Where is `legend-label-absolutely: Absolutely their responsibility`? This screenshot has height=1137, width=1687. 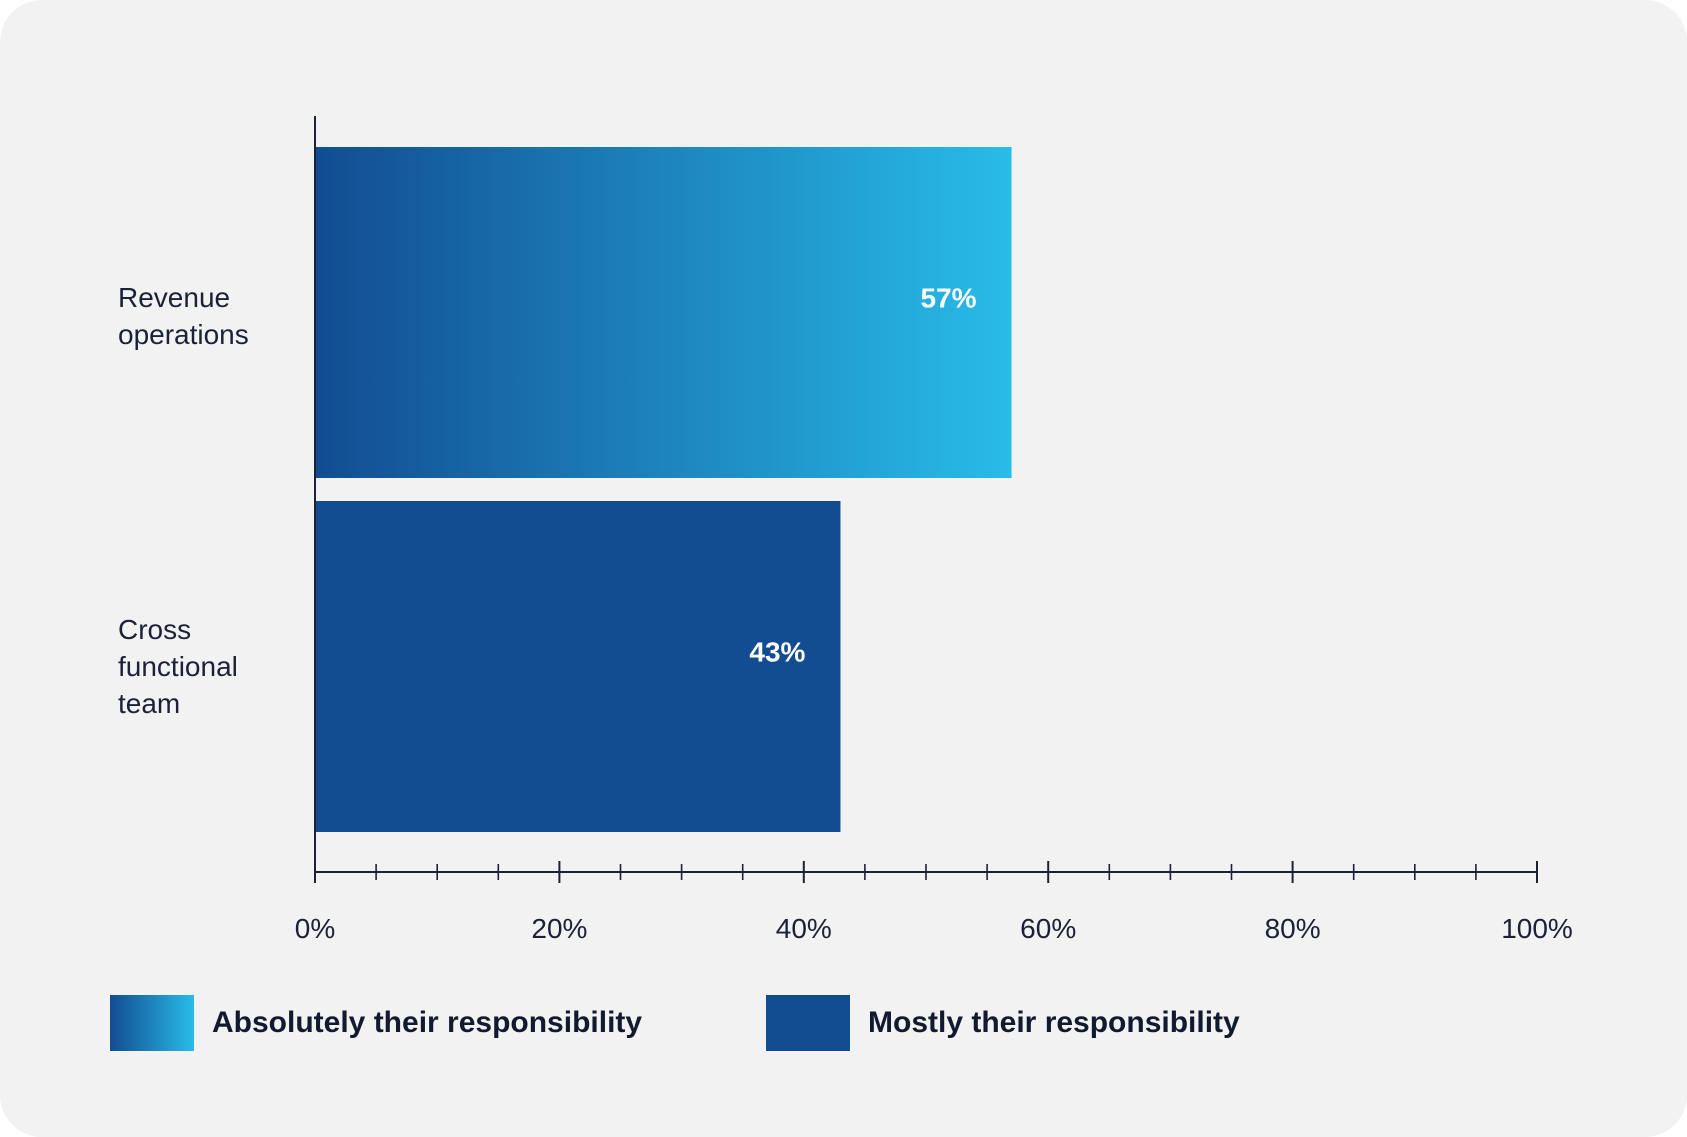 legend-label-absolutely: Absolutely their responsibility is located at coordinates (427, 1022).